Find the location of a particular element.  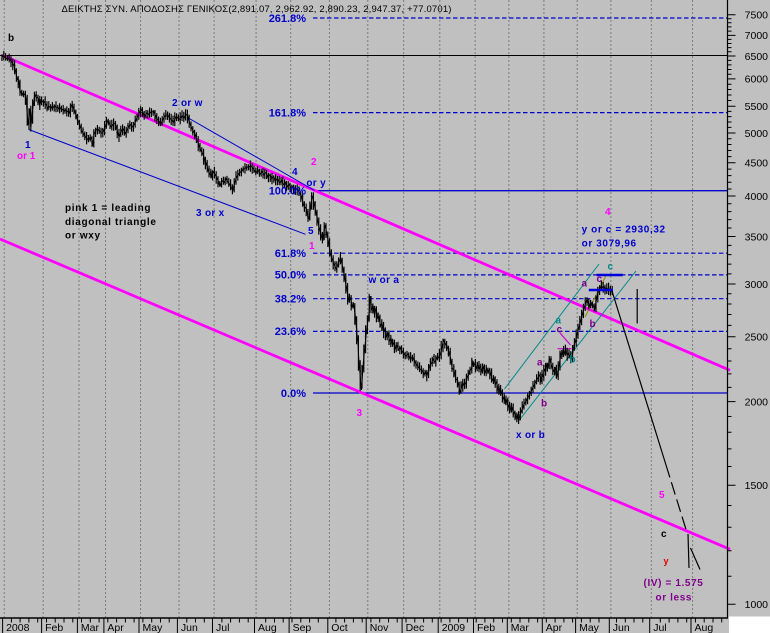

svg-text: Dec is located at coordinates (415, 627).